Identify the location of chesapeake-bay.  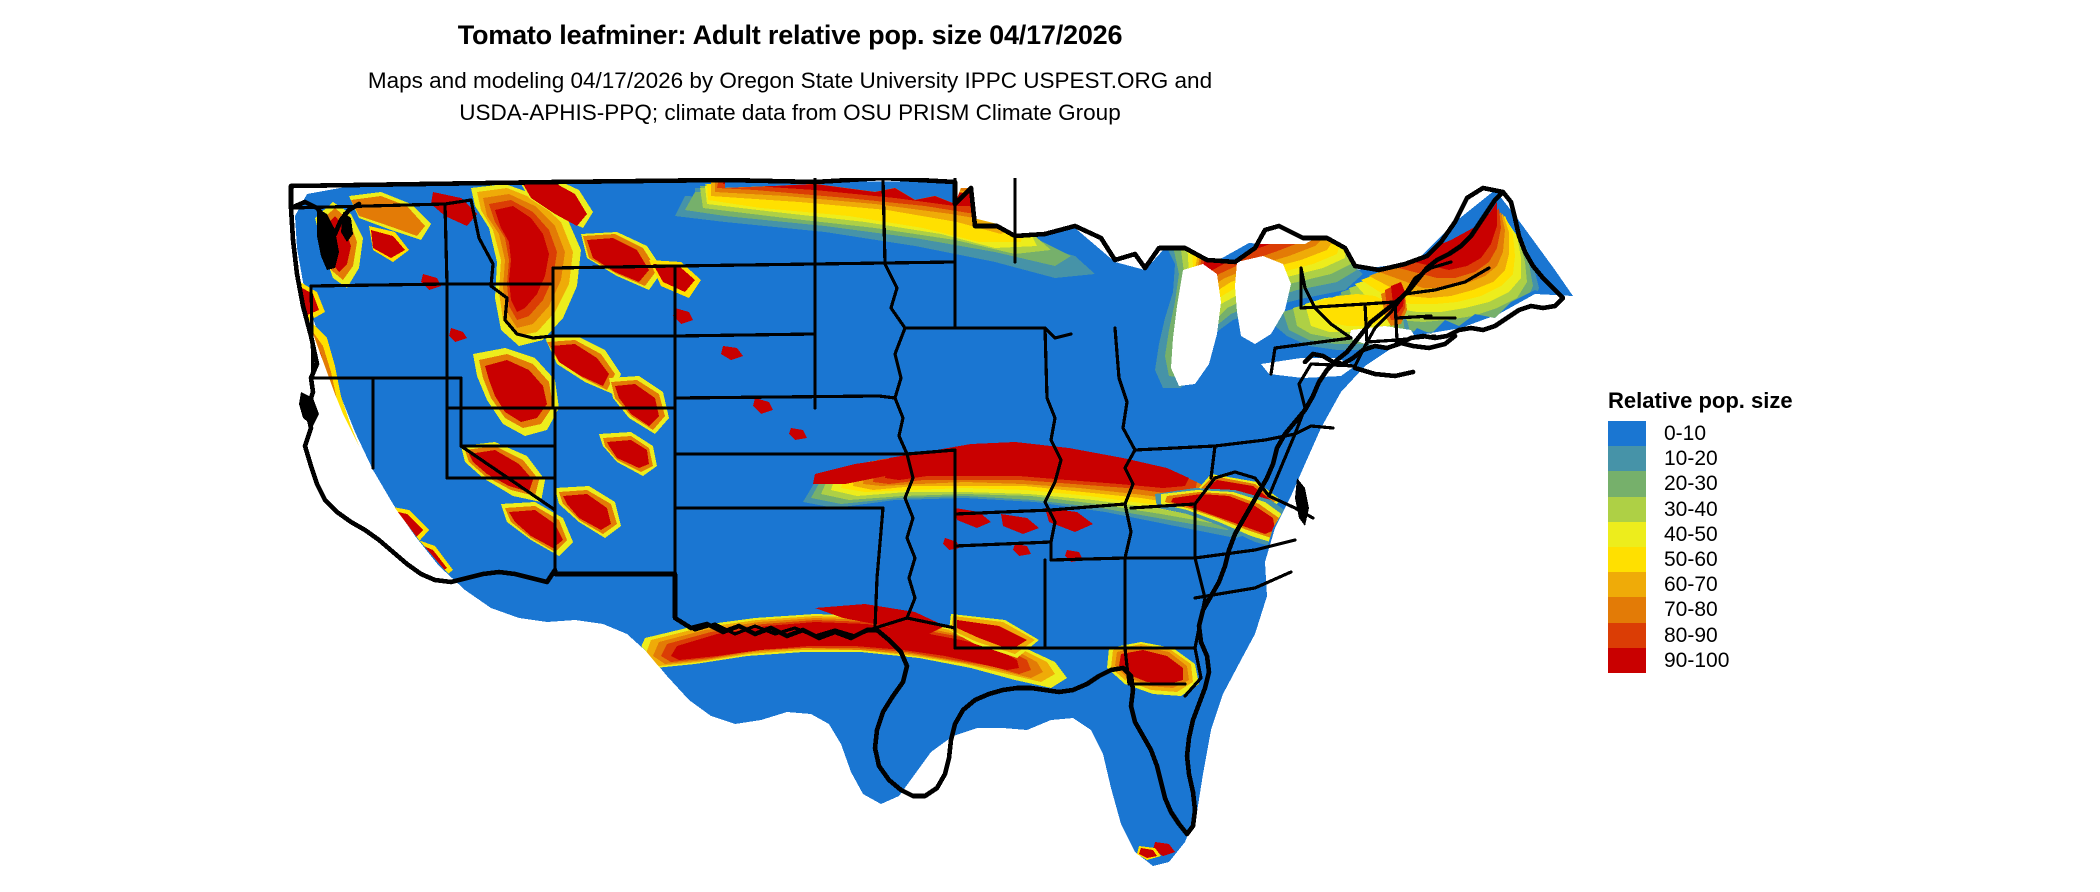
(1302, 502).